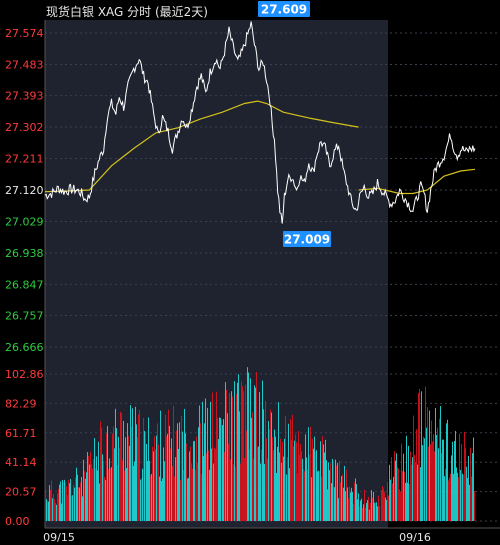 Image resolution: width=500 pixels, height=545 pixels. Describe the element at coordinates (21, 492) in the screenshot. I see `volume-tick-label: 20.57` at that location.